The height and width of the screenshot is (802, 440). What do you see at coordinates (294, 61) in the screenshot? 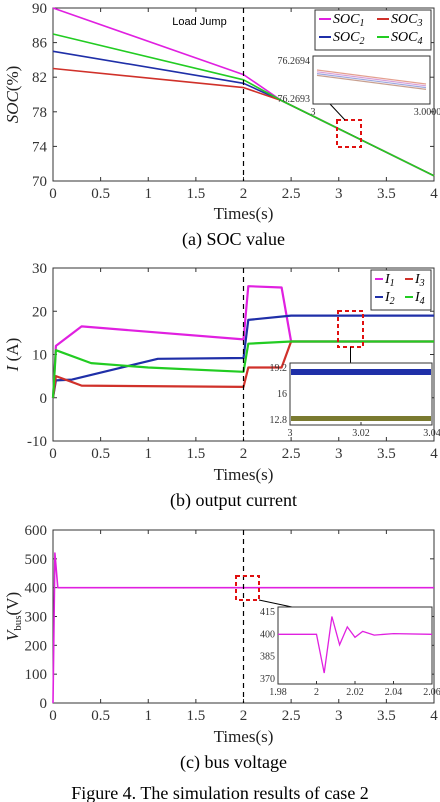
I see `inset-y-tick-label: 76.2694` at bounding box center [294, 61].